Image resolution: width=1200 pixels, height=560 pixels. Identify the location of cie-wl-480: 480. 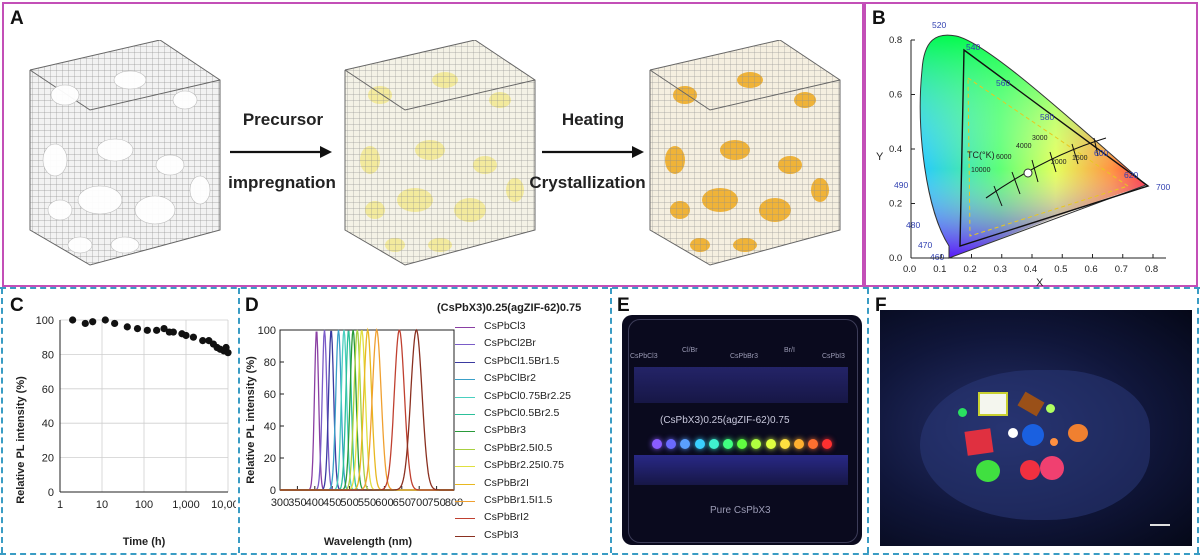
(913, 225).